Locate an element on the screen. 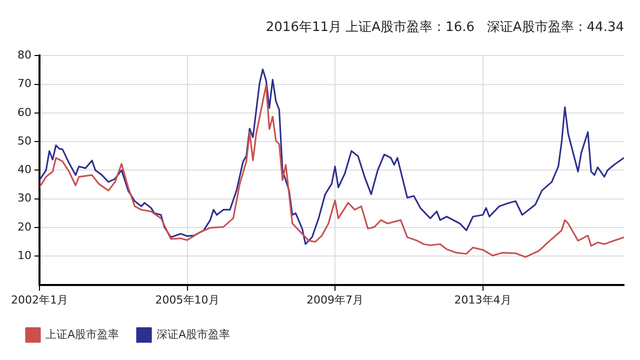 This screenshot has height=360, width=640. x-tick-label: 2009年7月 is located at coordinates (335, 299).